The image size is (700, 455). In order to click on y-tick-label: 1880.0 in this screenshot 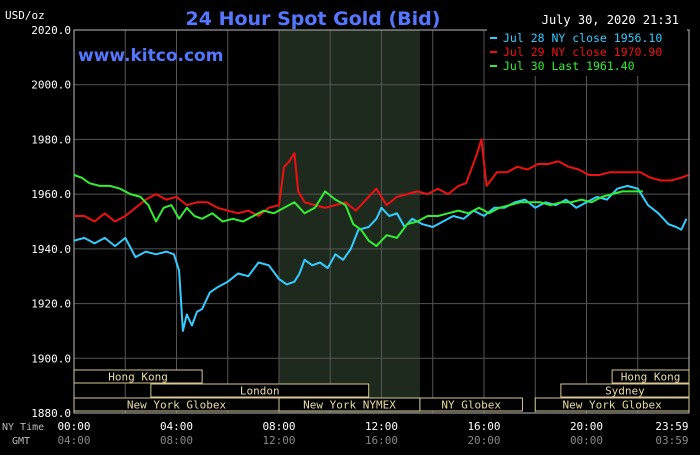, I will do `click(51, 413)`.